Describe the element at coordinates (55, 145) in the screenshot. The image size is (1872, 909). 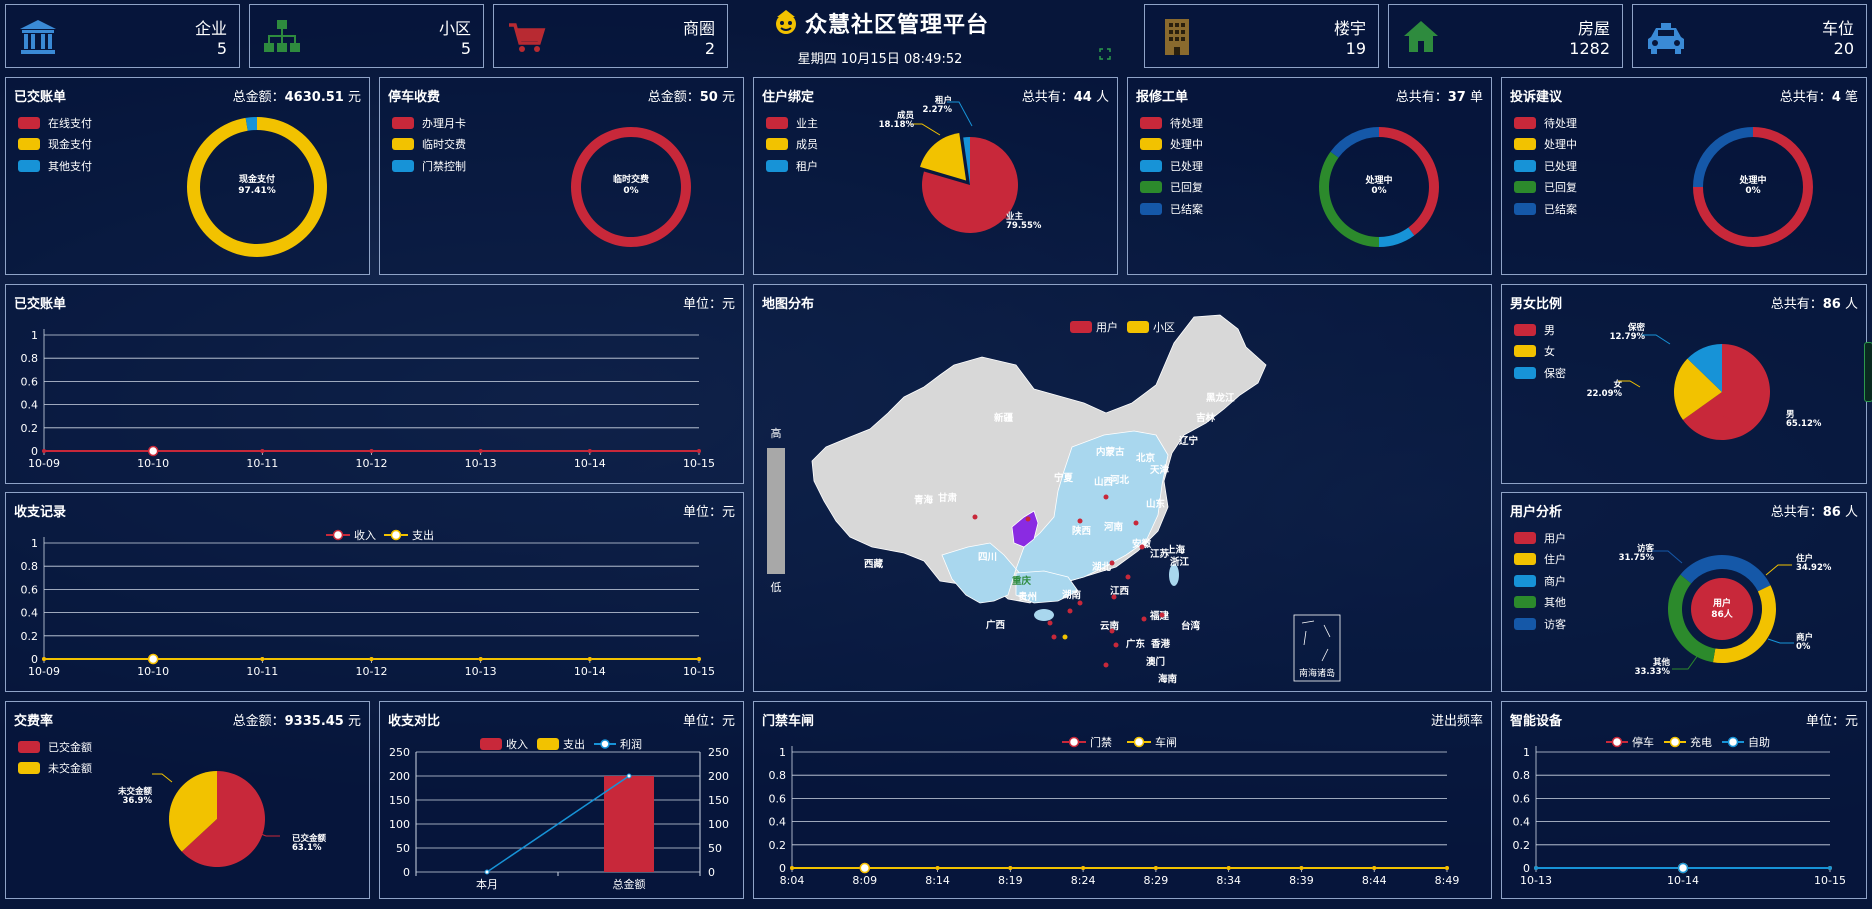
I see `legend-item: 现金支付` at that location.